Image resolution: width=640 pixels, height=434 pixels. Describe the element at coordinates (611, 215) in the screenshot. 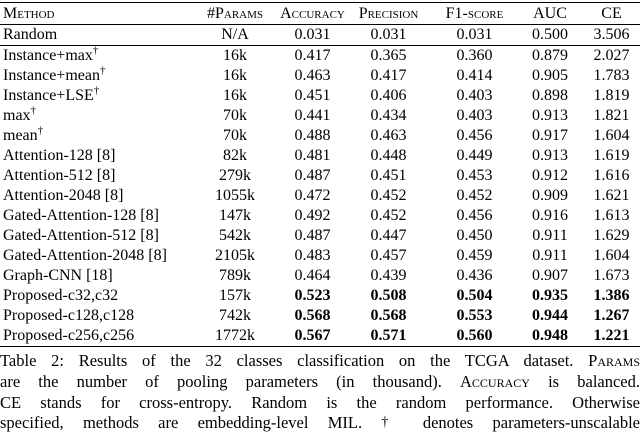

I see `ce-cell: 1.613` at that location.